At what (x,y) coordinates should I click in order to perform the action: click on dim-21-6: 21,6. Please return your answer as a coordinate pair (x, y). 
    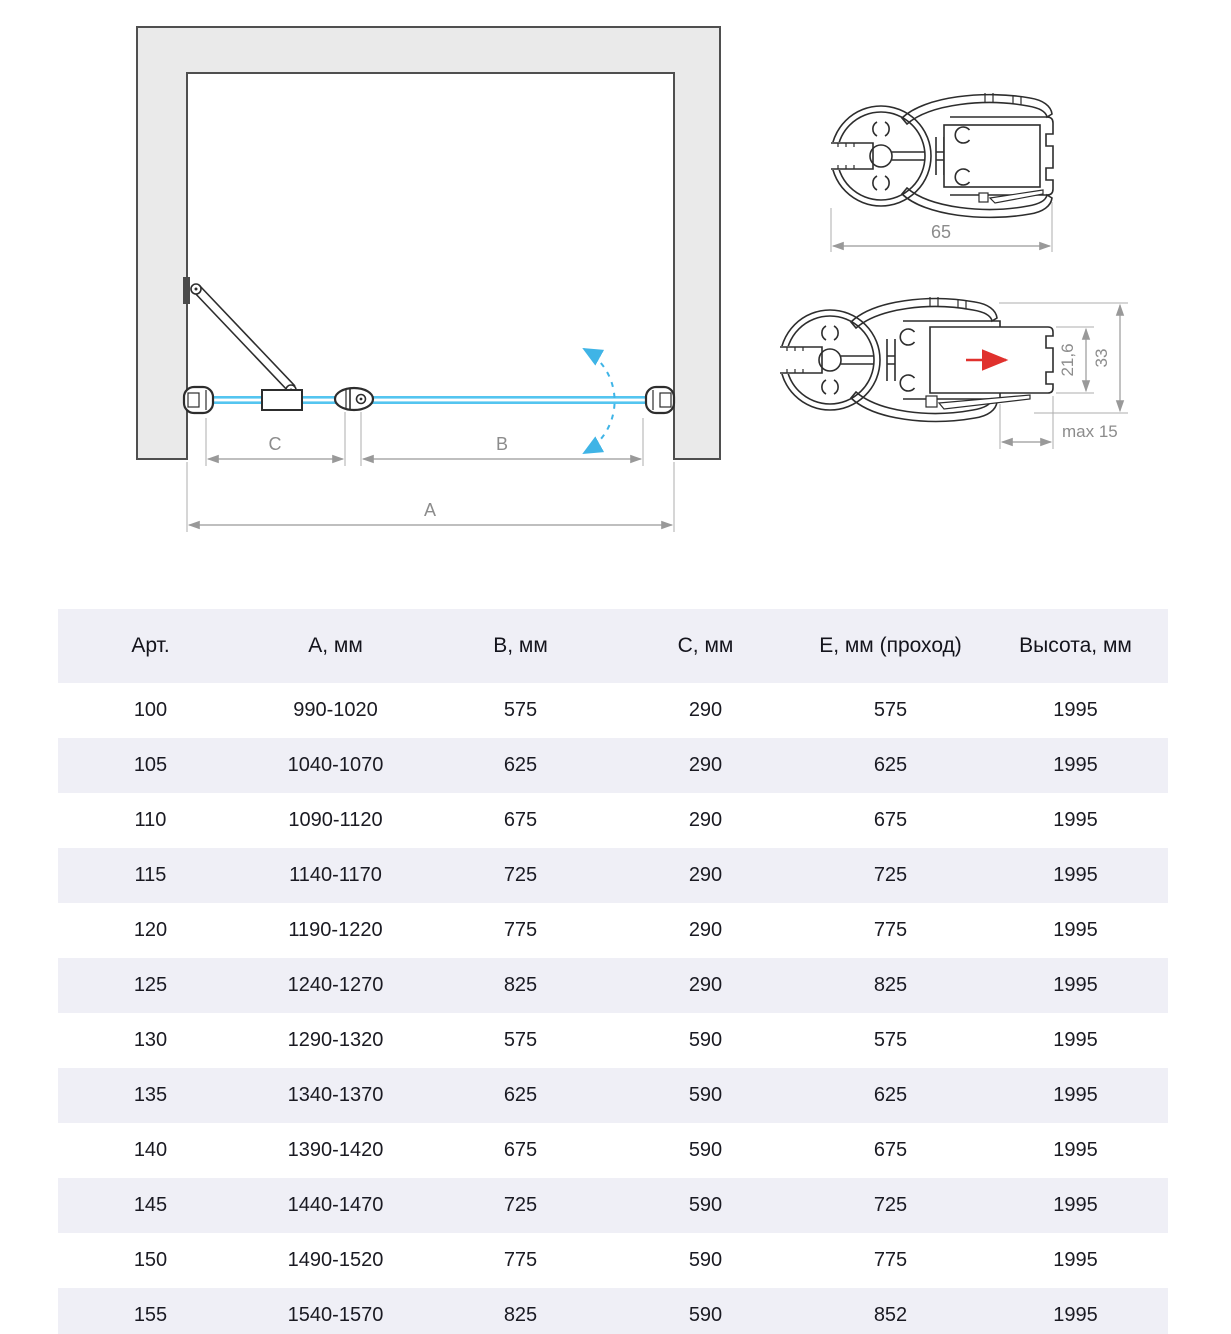
    Looking at the image, I should click on (1075, 360).